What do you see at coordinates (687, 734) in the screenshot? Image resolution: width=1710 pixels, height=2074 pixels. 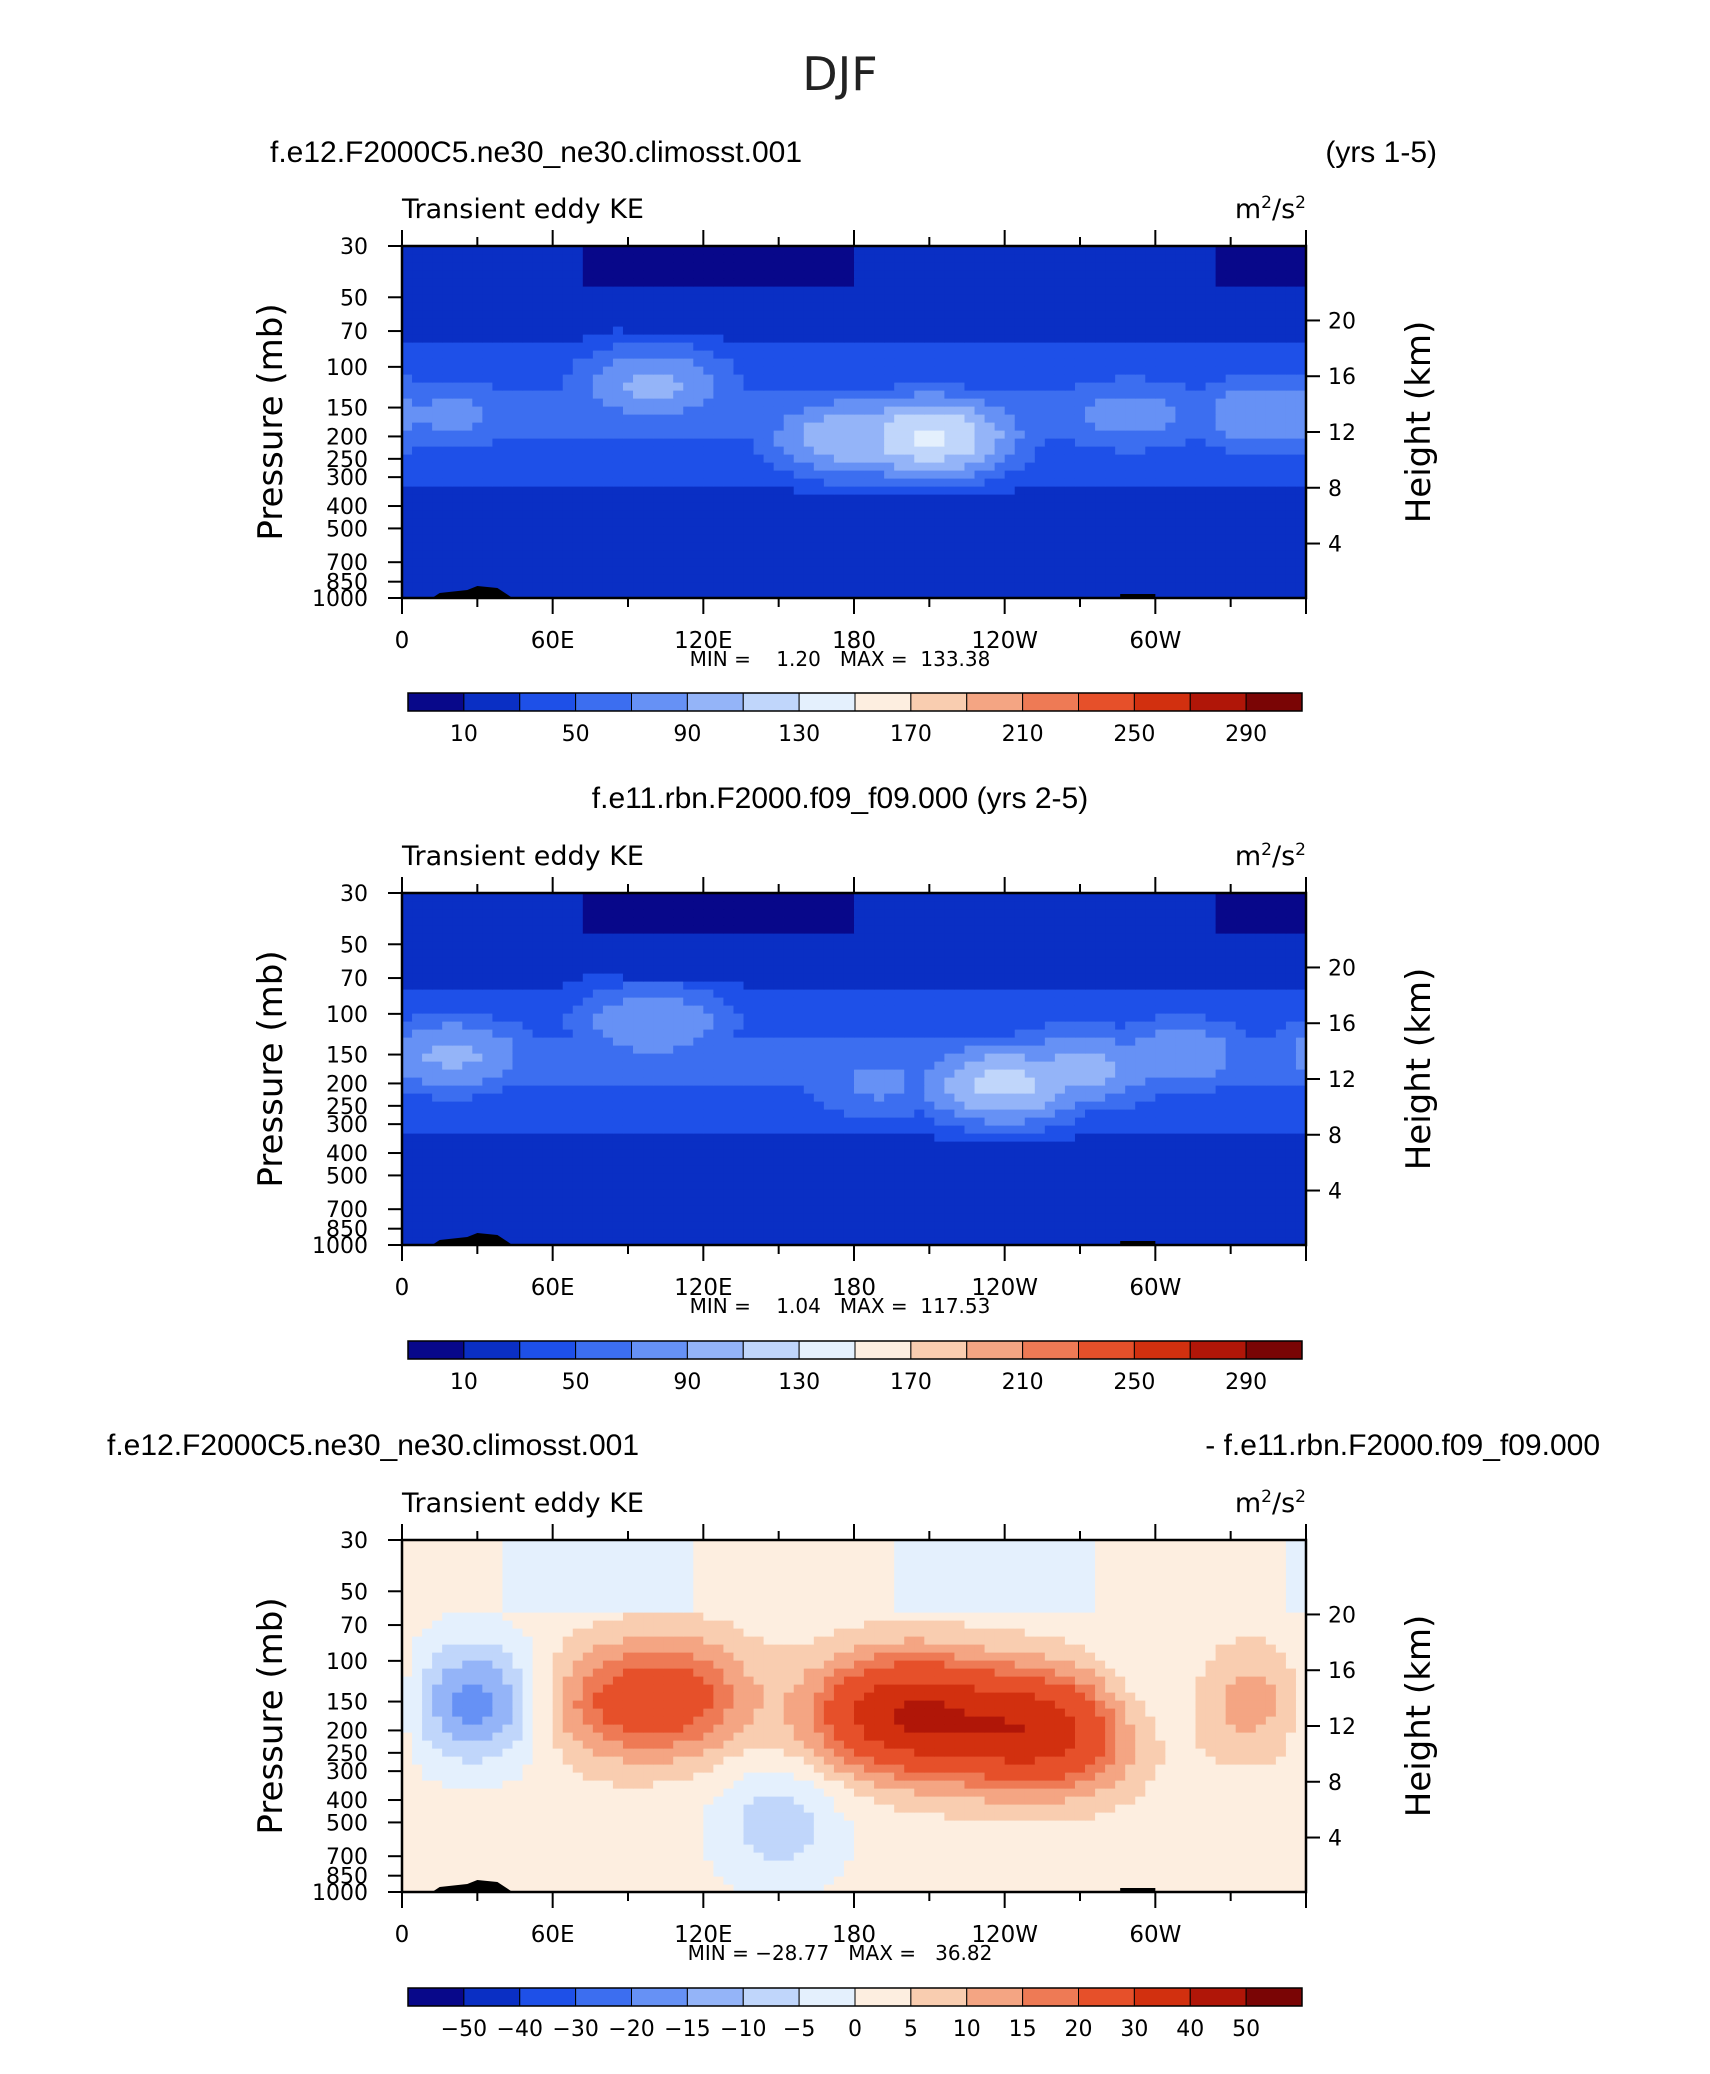 I see `colorbar-label: 90` at bounding box center [687, 734].